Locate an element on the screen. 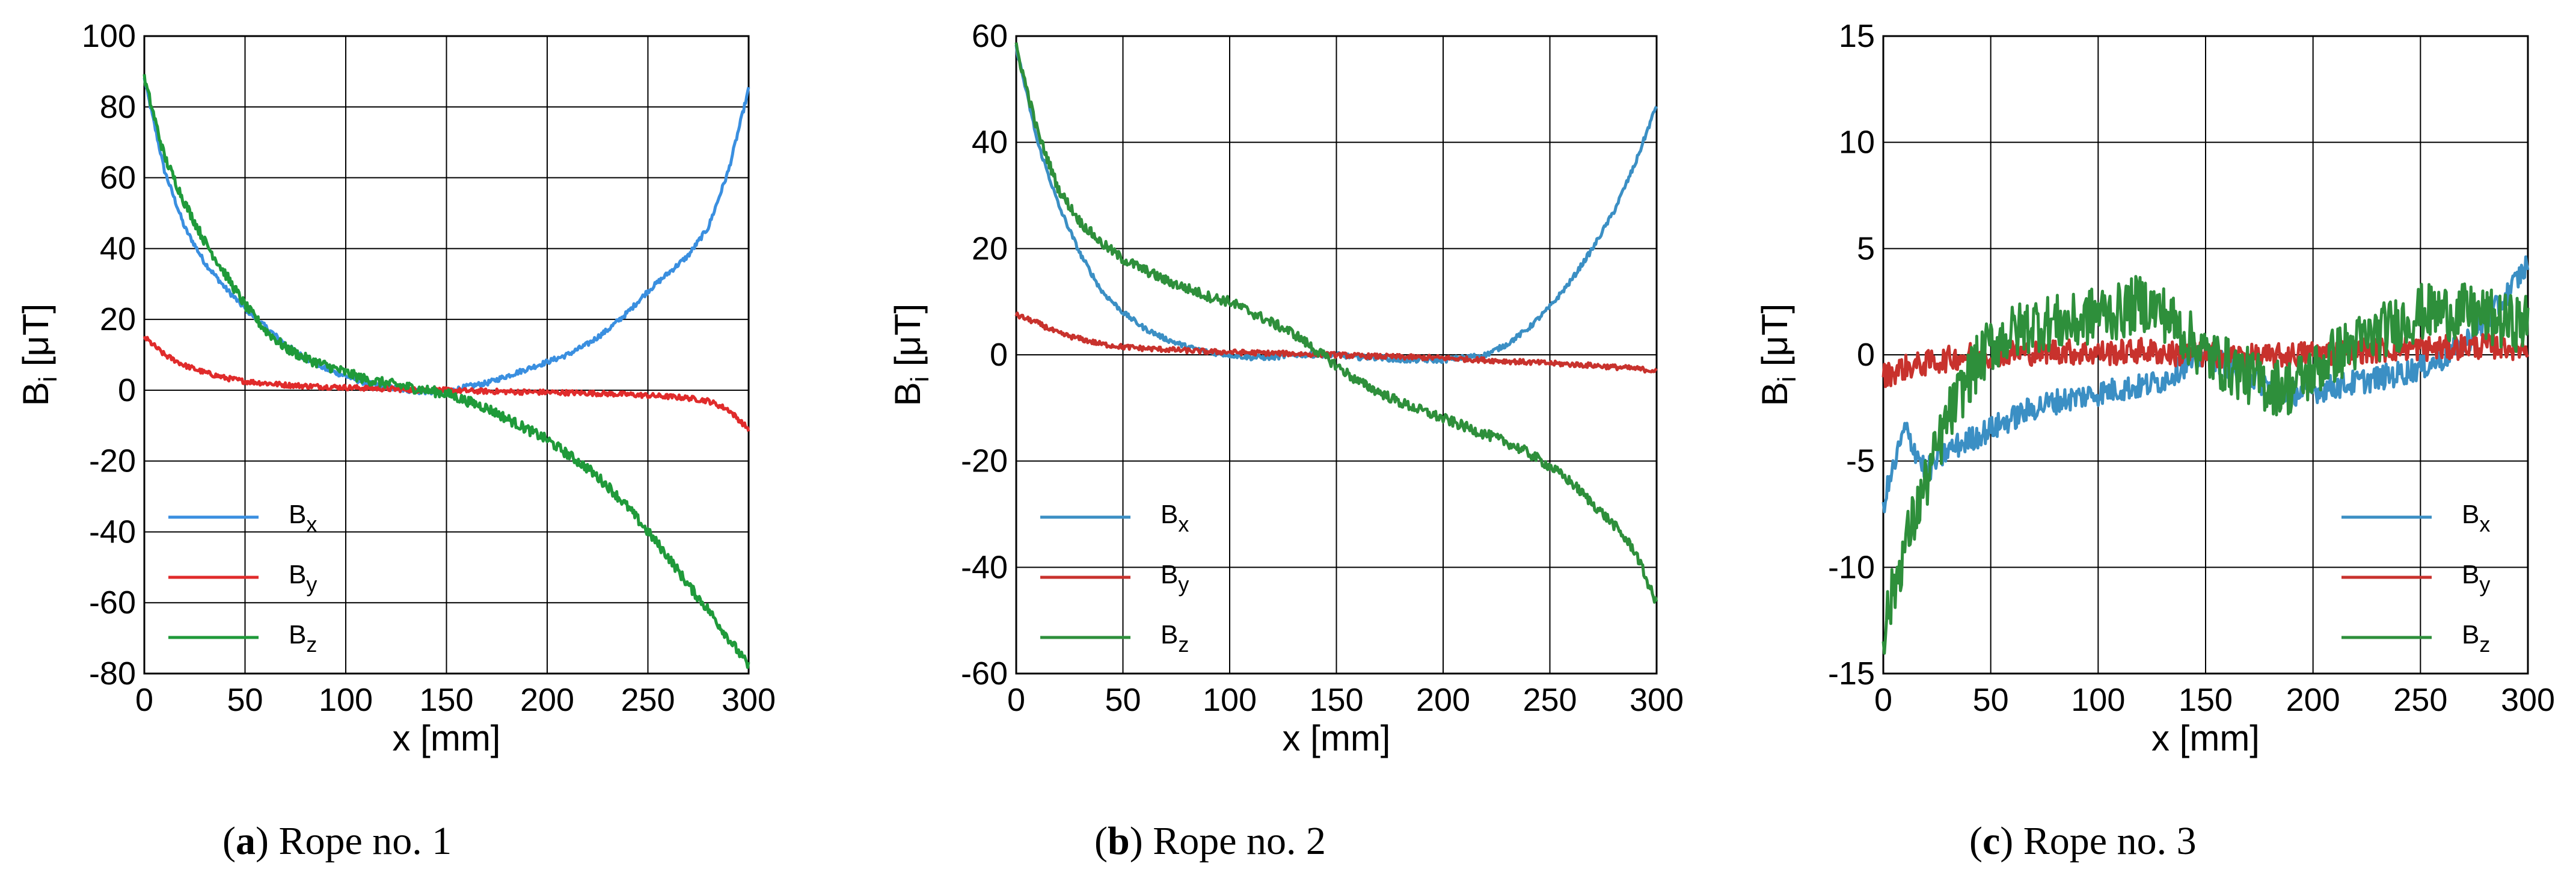 The image size is (2576, 872). panel-caption: (a) Rope no. 1 is located at coordinates (337, 841).